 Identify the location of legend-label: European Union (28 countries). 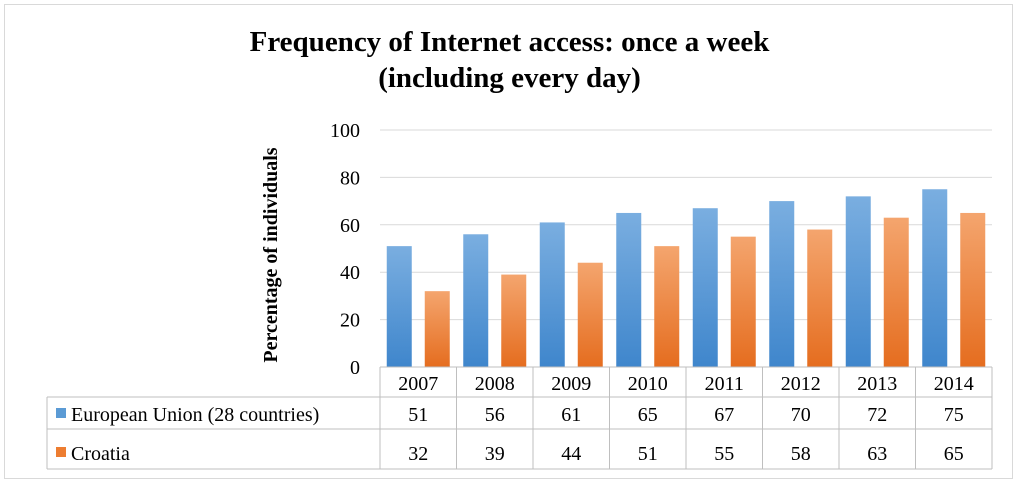
(195, 415).